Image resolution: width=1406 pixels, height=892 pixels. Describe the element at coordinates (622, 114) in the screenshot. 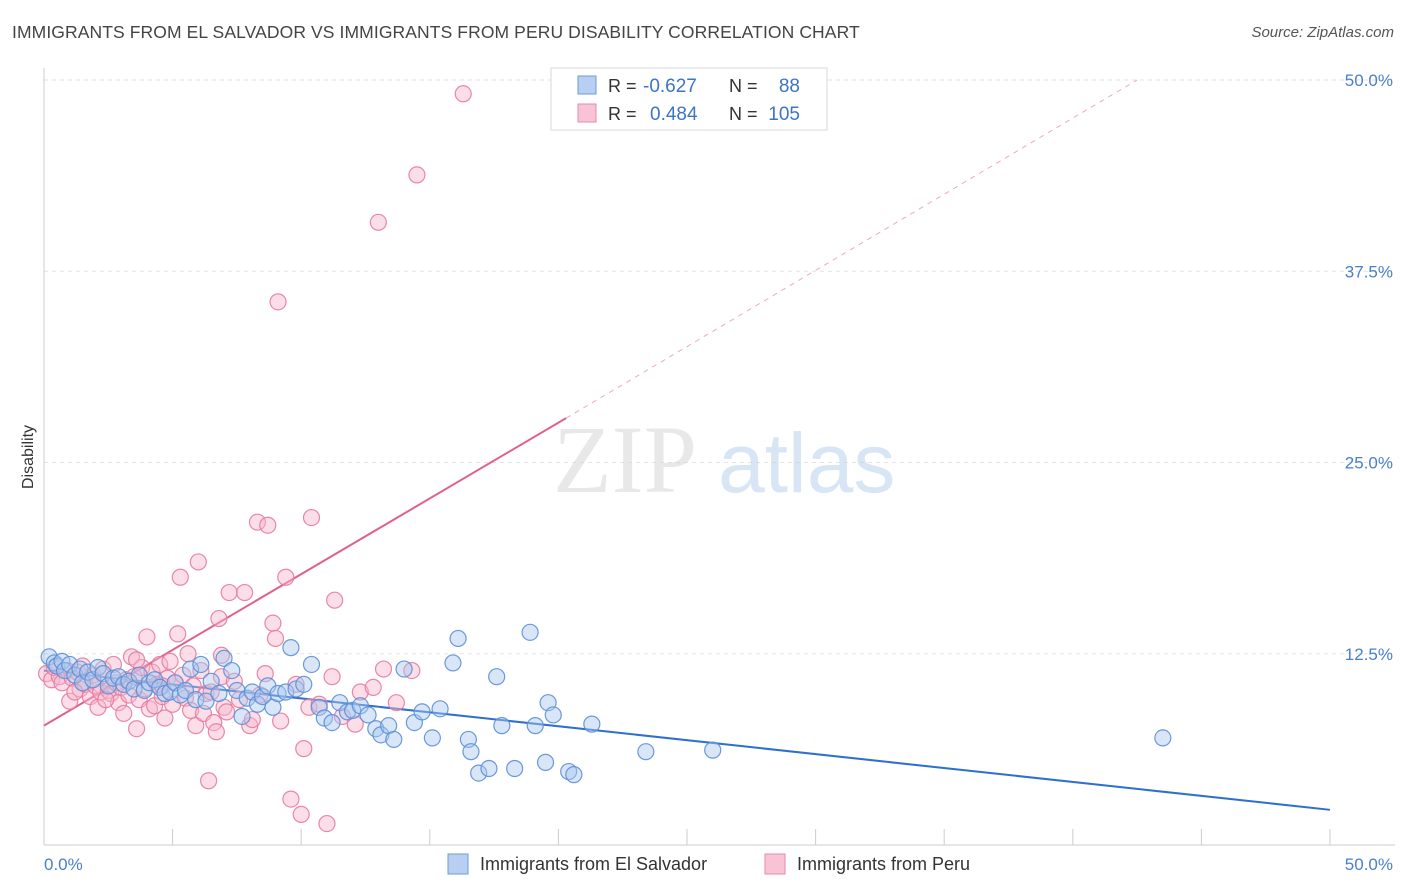

I see `stats-r-label-pink: R =` at that location.